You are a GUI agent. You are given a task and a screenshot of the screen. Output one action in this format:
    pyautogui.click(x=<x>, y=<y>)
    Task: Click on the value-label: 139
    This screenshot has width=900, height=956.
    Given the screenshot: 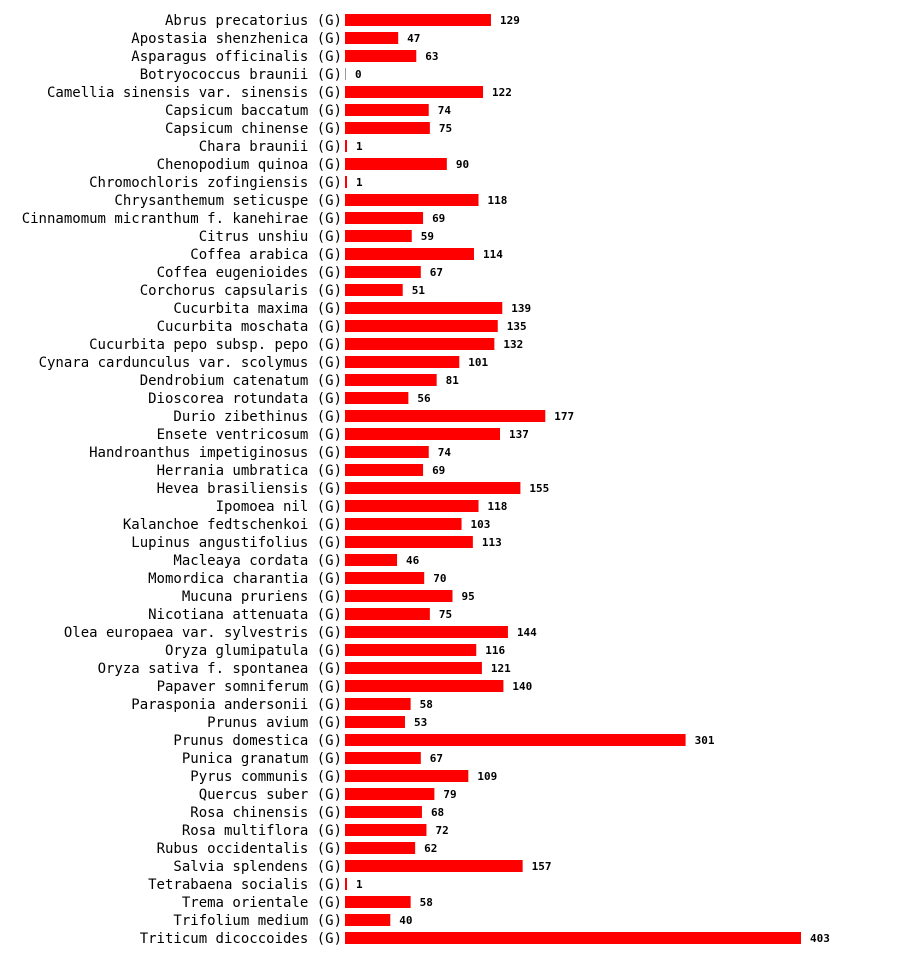 What is the action you would take?
    pyautogui.click(x=521, y=308)
    